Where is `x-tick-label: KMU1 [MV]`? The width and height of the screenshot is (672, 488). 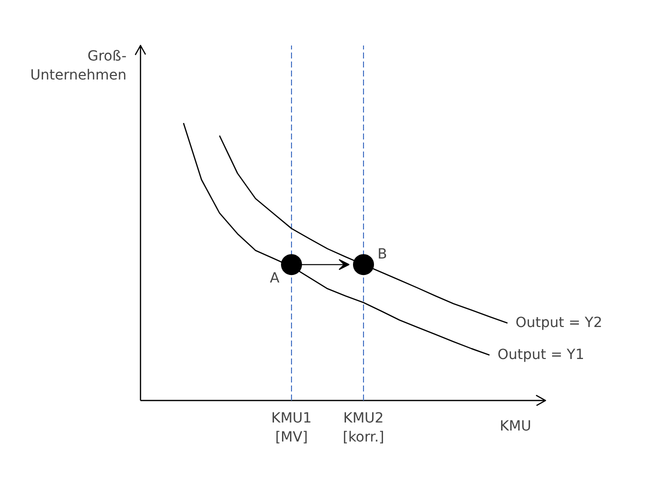
x-tick-label: KMU1 [MV] is located at coordinates (291, 428).